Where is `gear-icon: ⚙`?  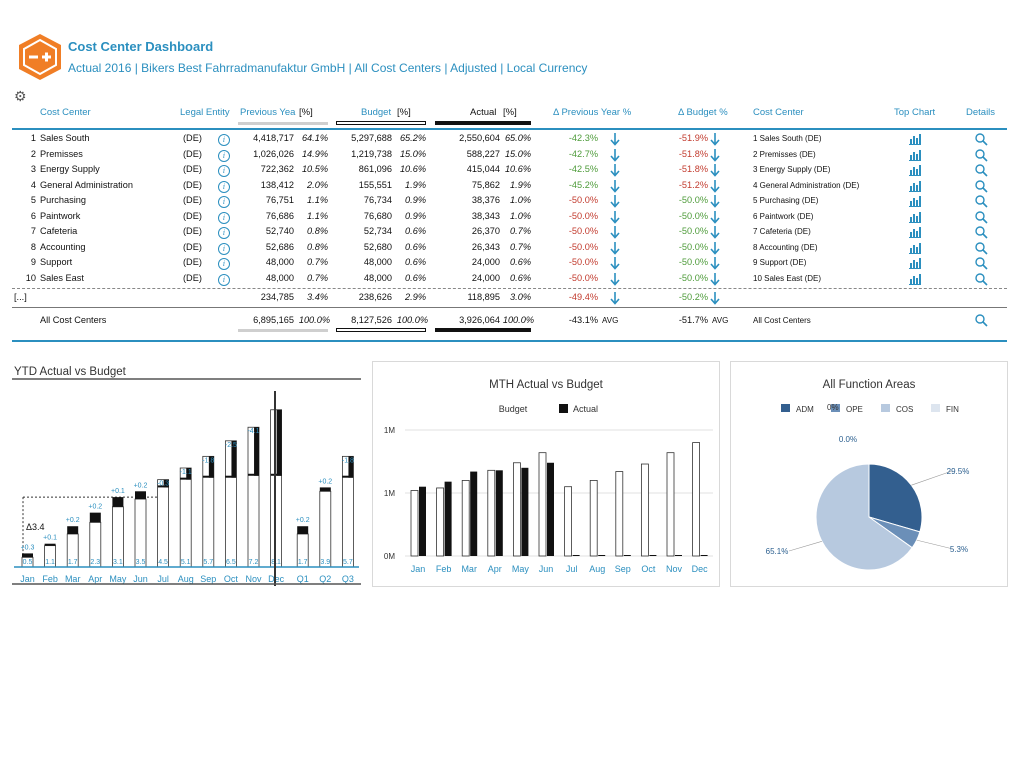 gear-icon: ⚙ is located at coordinates (20, 96).